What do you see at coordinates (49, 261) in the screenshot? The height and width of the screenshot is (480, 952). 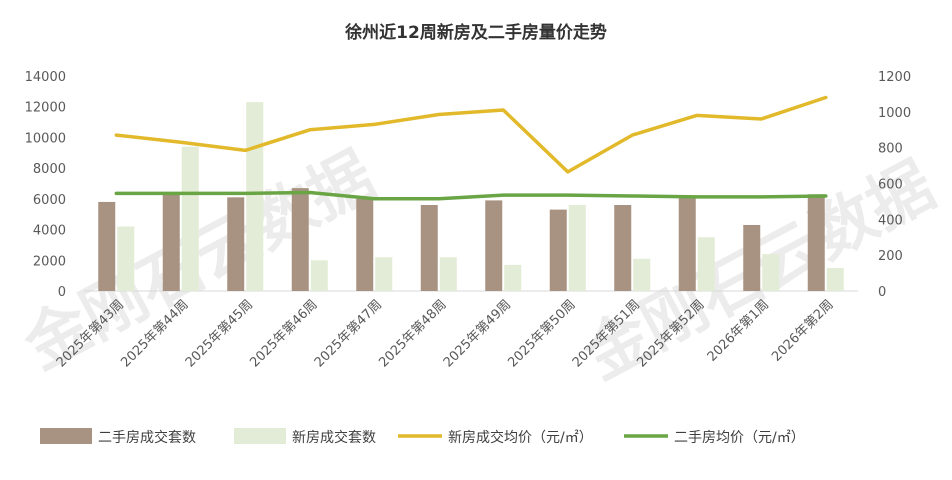 I see `y-left-tick-label: 2000` at bounding box center [49, 261].